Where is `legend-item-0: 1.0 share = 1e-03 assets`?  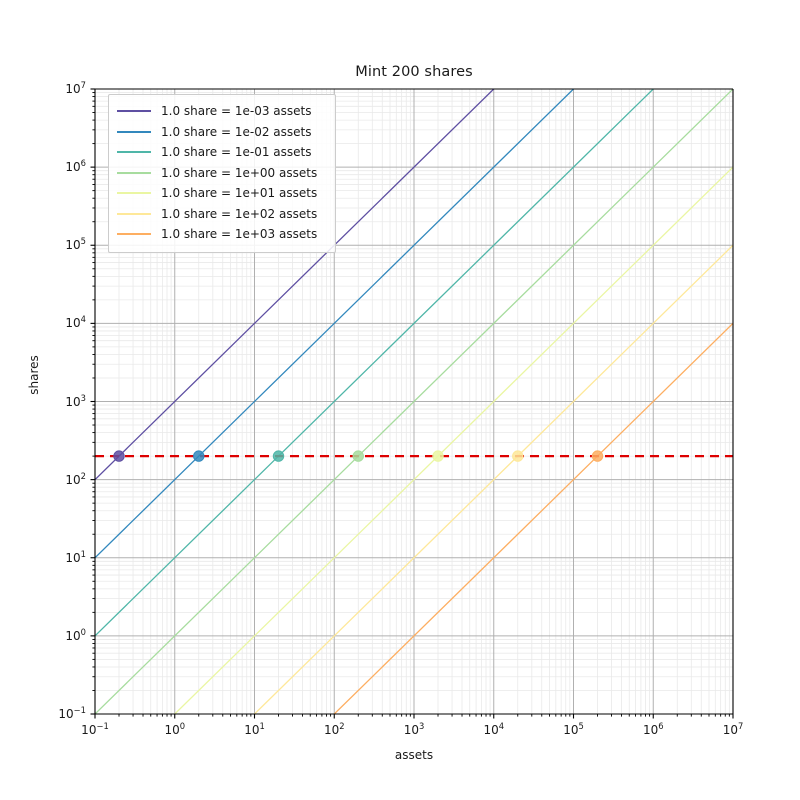 legend-item-0: 1.0 share = 1e-03 assets is located at coordinates (222, 111).